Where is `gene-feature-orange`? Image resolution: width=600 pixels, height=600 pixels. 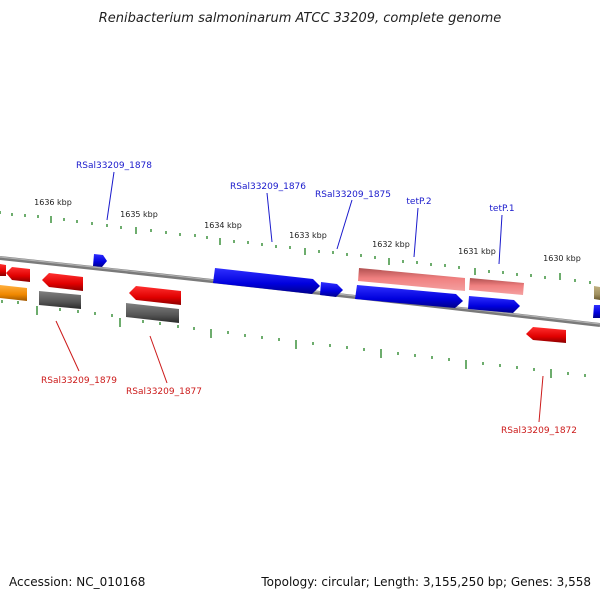 gene-feature-orange is located at coordinates (13, 293).